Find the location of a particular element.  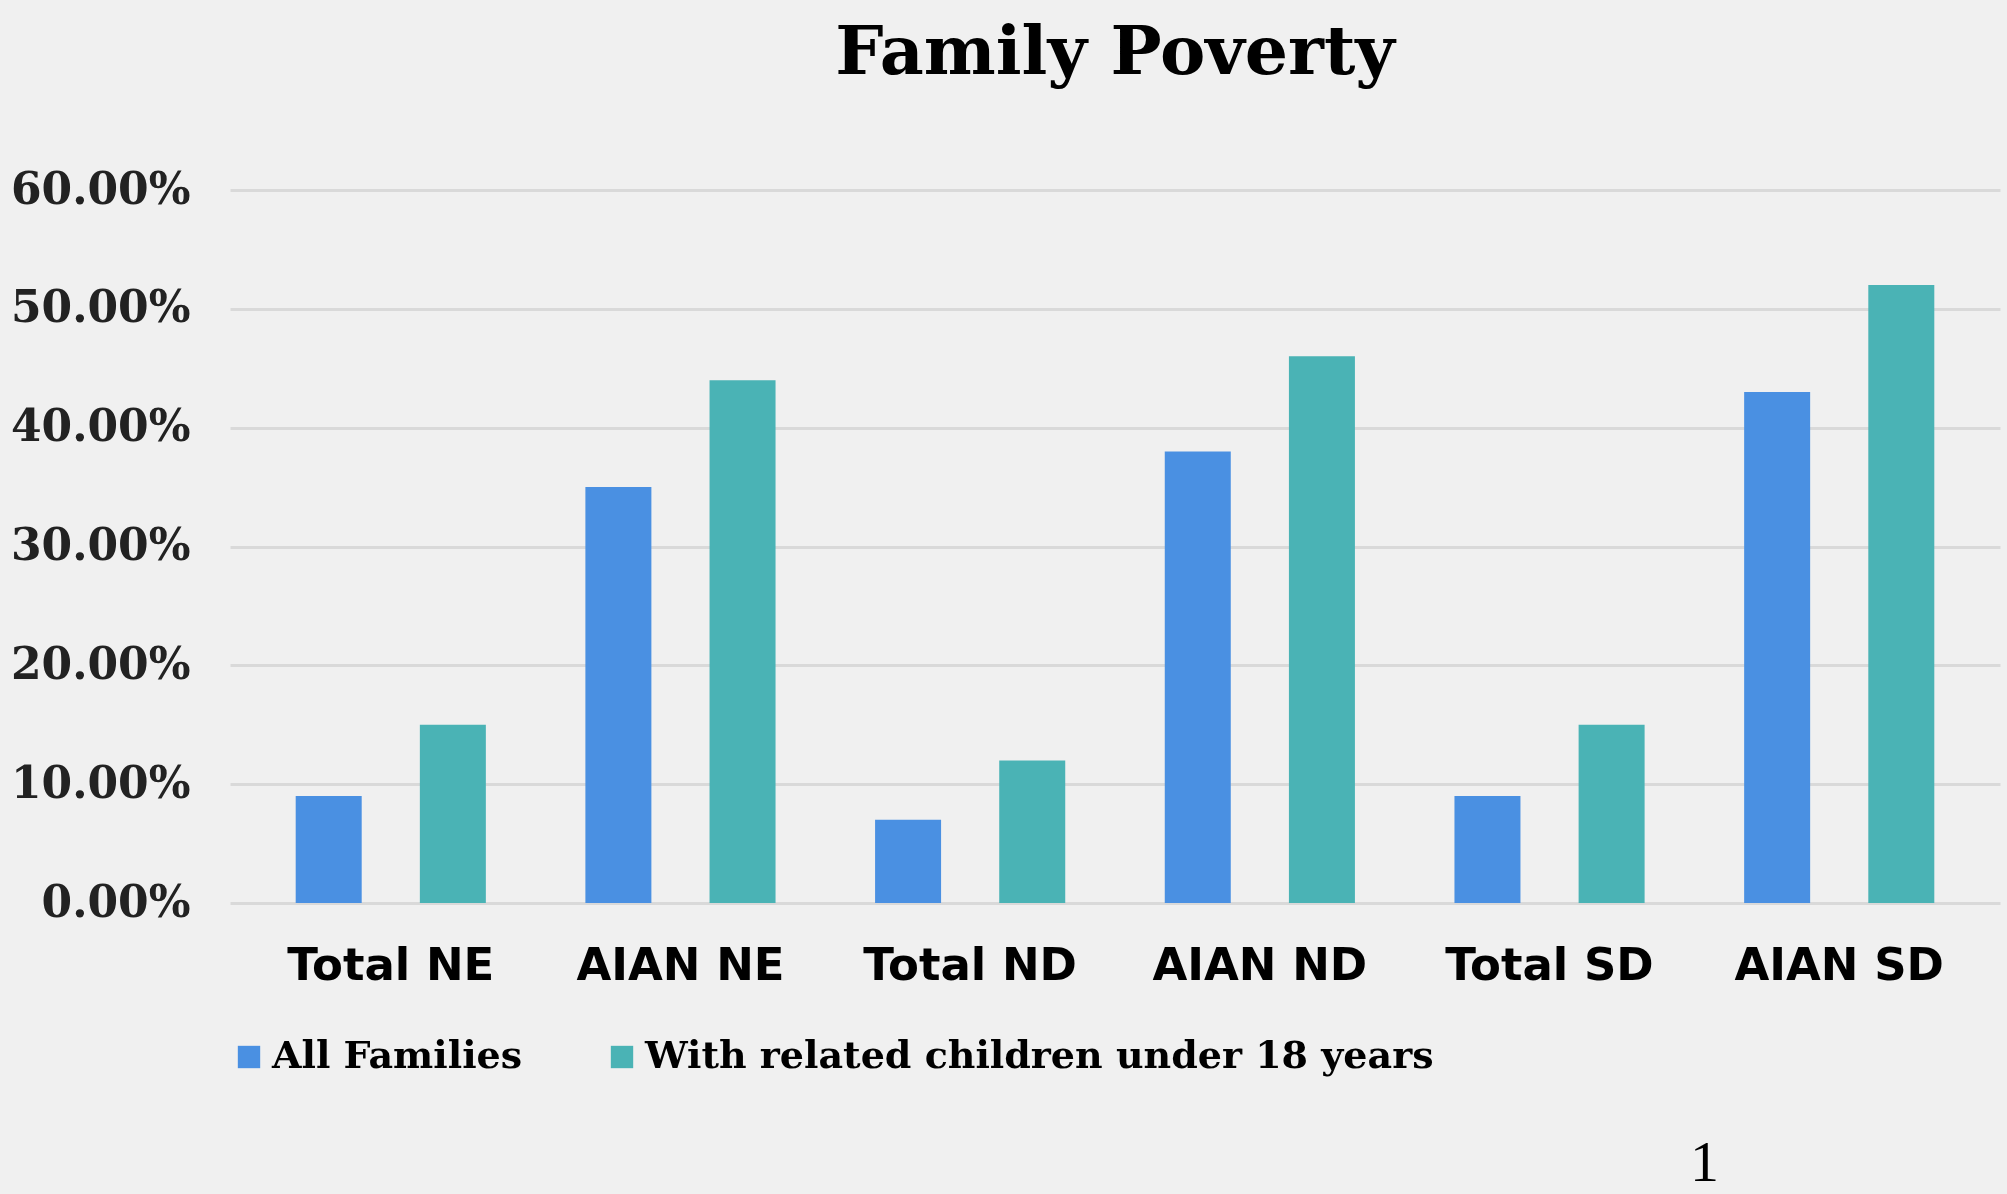

y-tick-label: 20.00% is located at coordinates (100, 663).